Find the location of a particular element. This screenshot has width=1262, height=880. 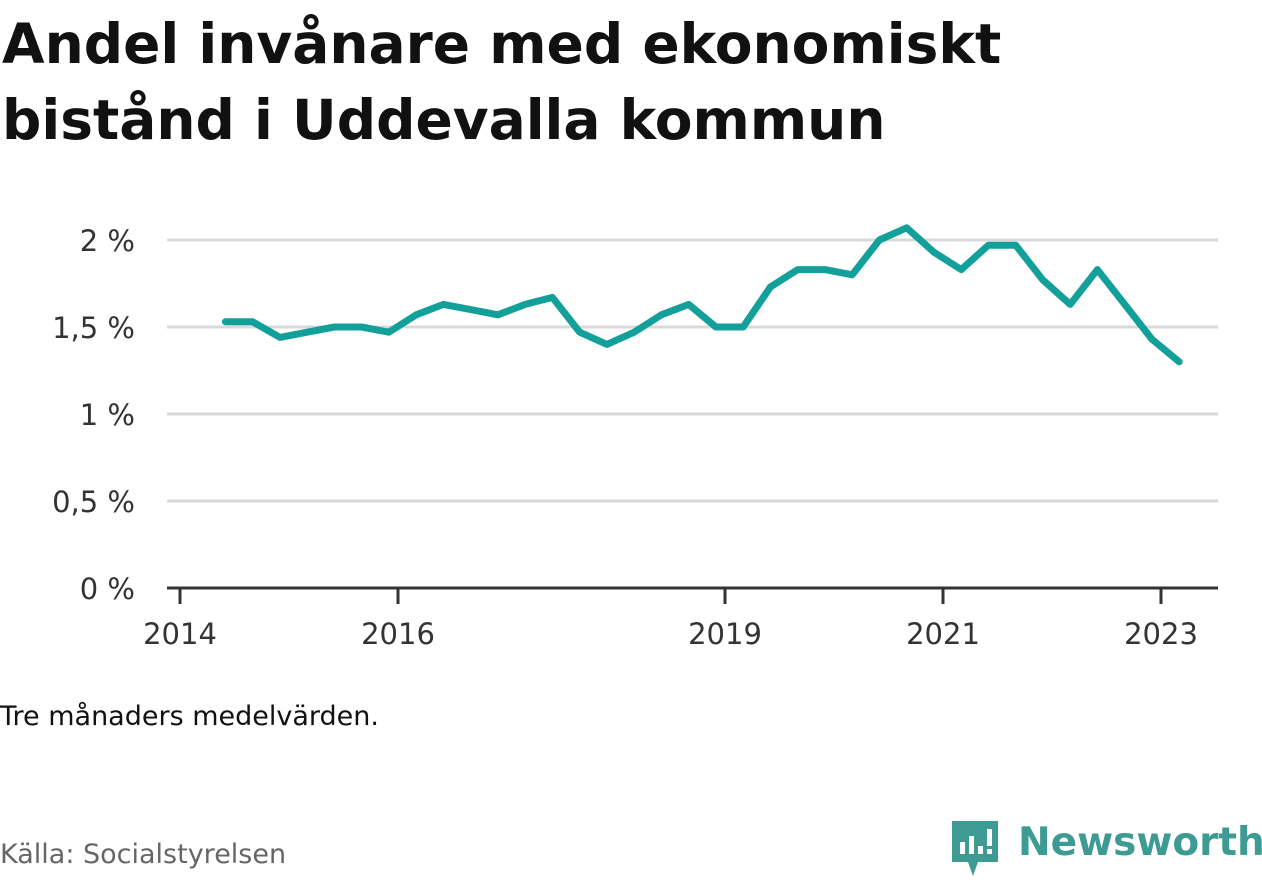

series-layer is located at coordinates (702, 295).